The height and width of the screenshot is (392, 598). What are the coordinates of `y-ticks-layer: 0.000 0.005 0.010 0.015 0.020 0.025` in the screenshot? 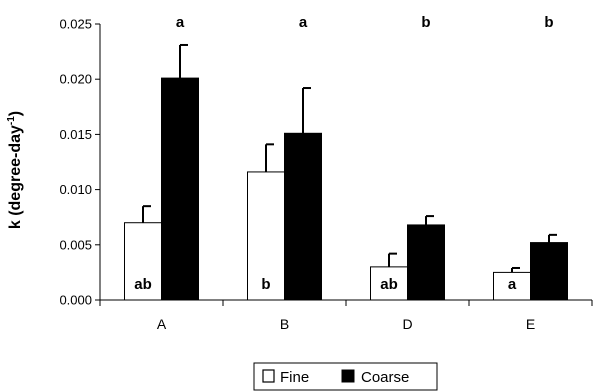 It's located at (79, 162).